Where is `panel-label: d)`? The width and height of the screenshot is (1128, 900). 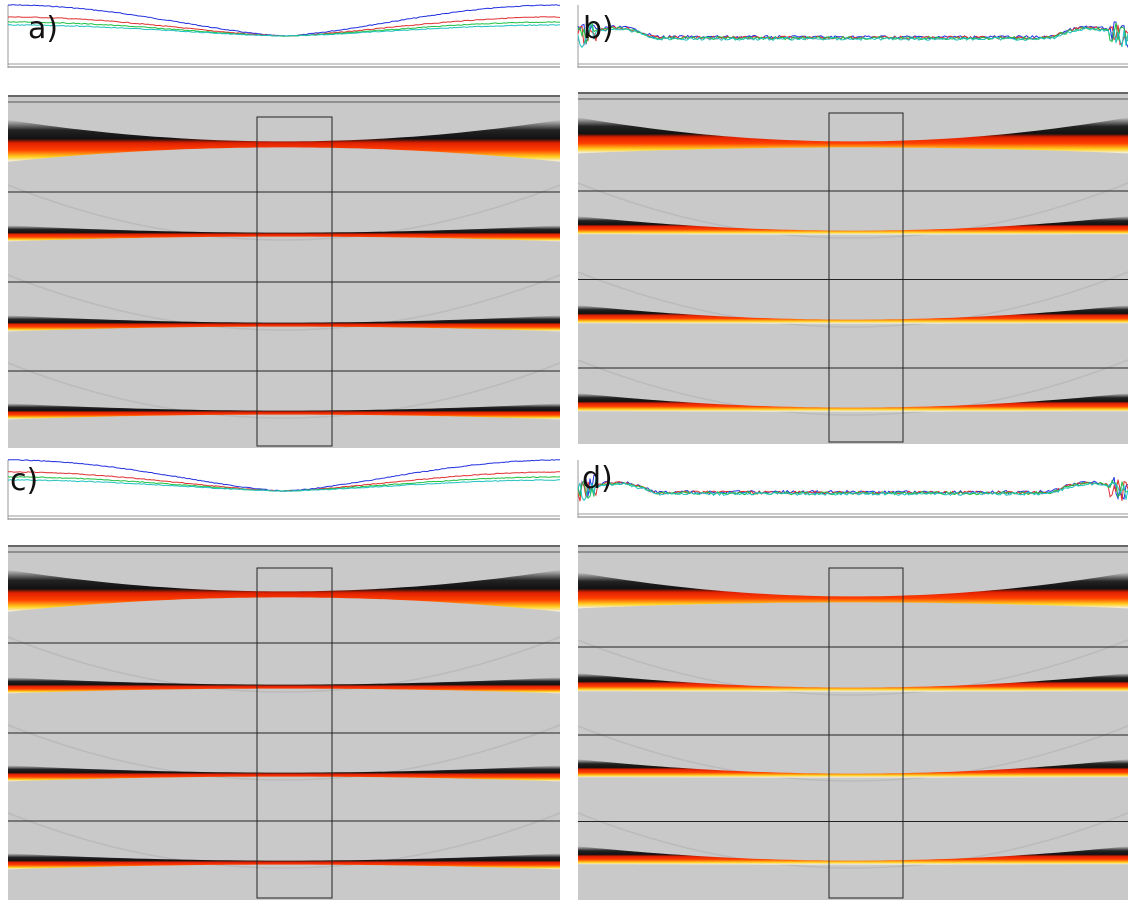 panel-label: d) is located at coordinates (597, 478).